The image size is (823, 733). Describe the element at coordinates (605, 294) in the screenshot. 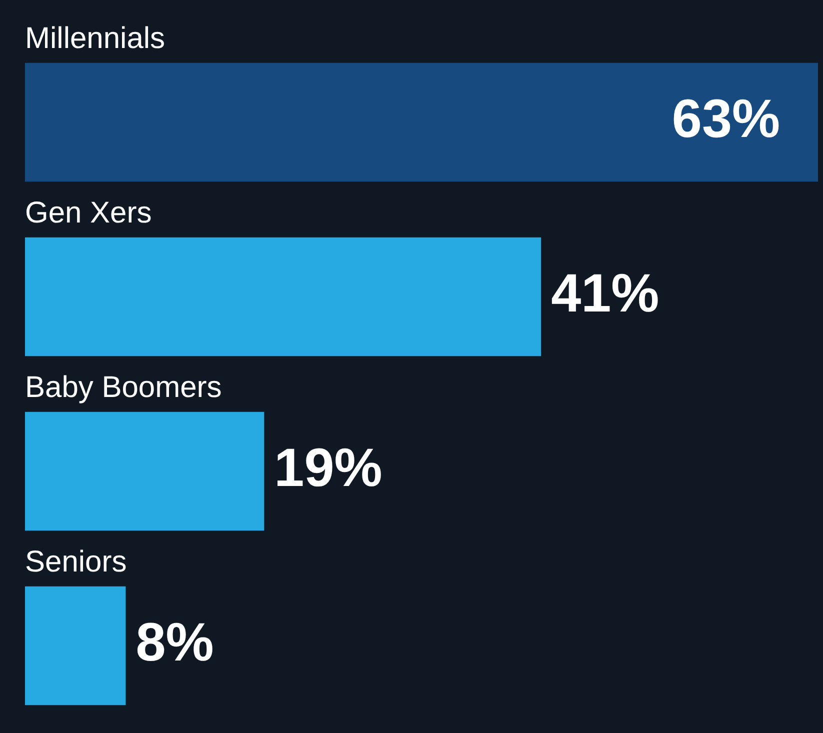

I see `data-label: 41%` at that location.